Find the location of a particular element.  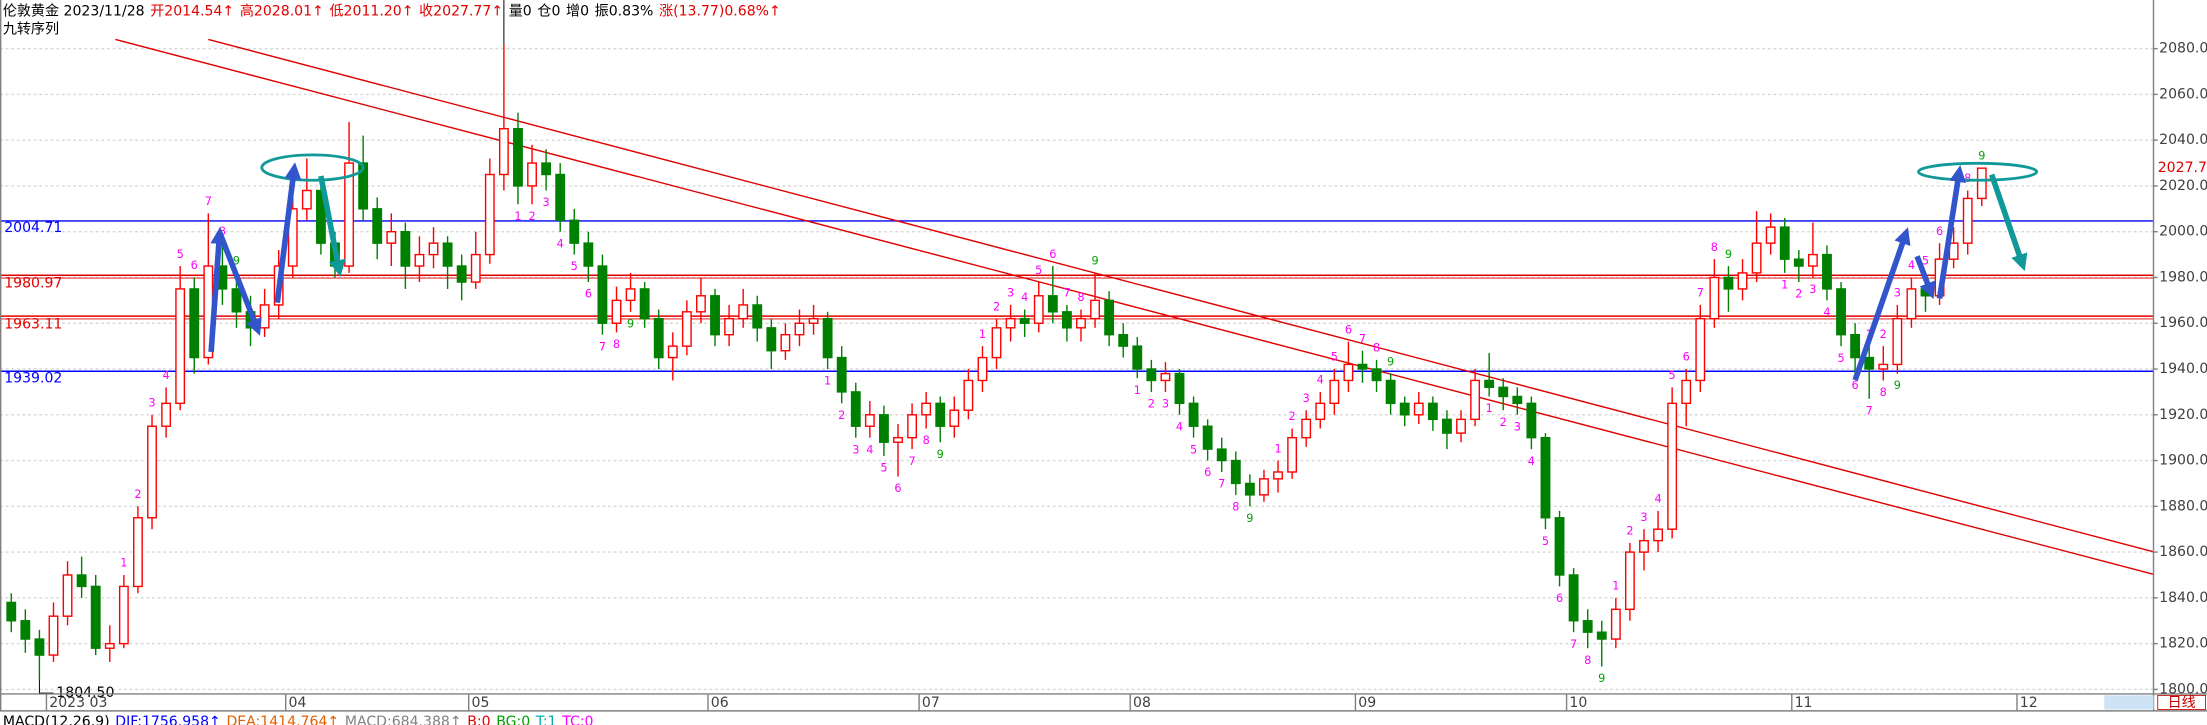

period-box is located at coordinates (2182, 702).